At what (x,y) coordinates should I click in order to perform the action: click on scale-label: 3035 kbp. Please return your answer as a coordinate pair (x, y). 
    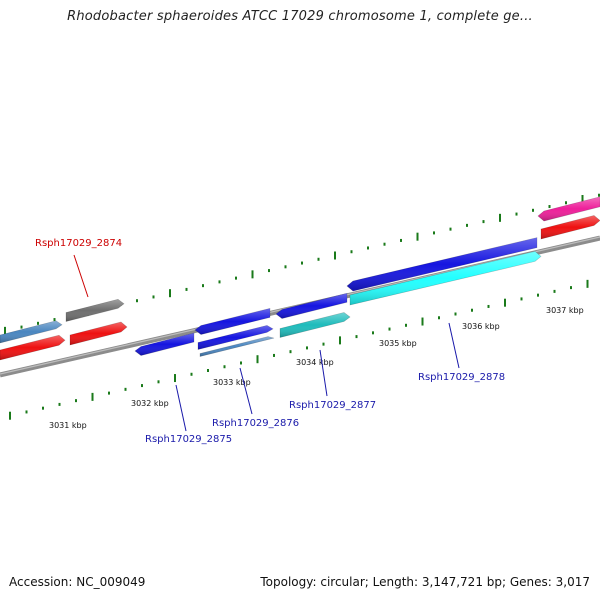
    Looking at the image, I should click on (398, 343).